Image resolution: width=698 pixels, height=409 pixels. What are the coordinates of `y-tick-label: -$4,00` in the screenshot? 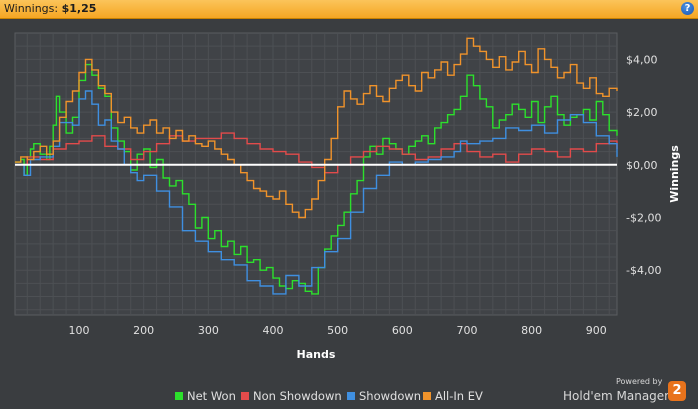 It's located at (643, 270).